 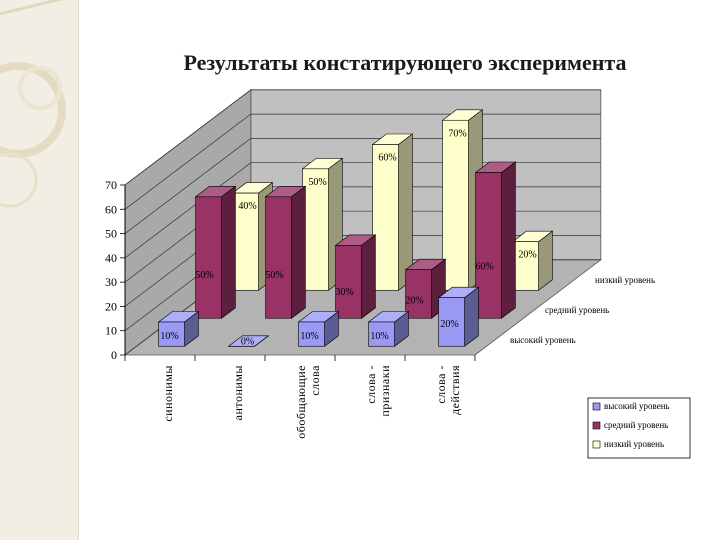 What do you see at coordinates (247, 206) in the screenshot?
I see `bar-value-label: 40%` at bounding box center [247, 206].